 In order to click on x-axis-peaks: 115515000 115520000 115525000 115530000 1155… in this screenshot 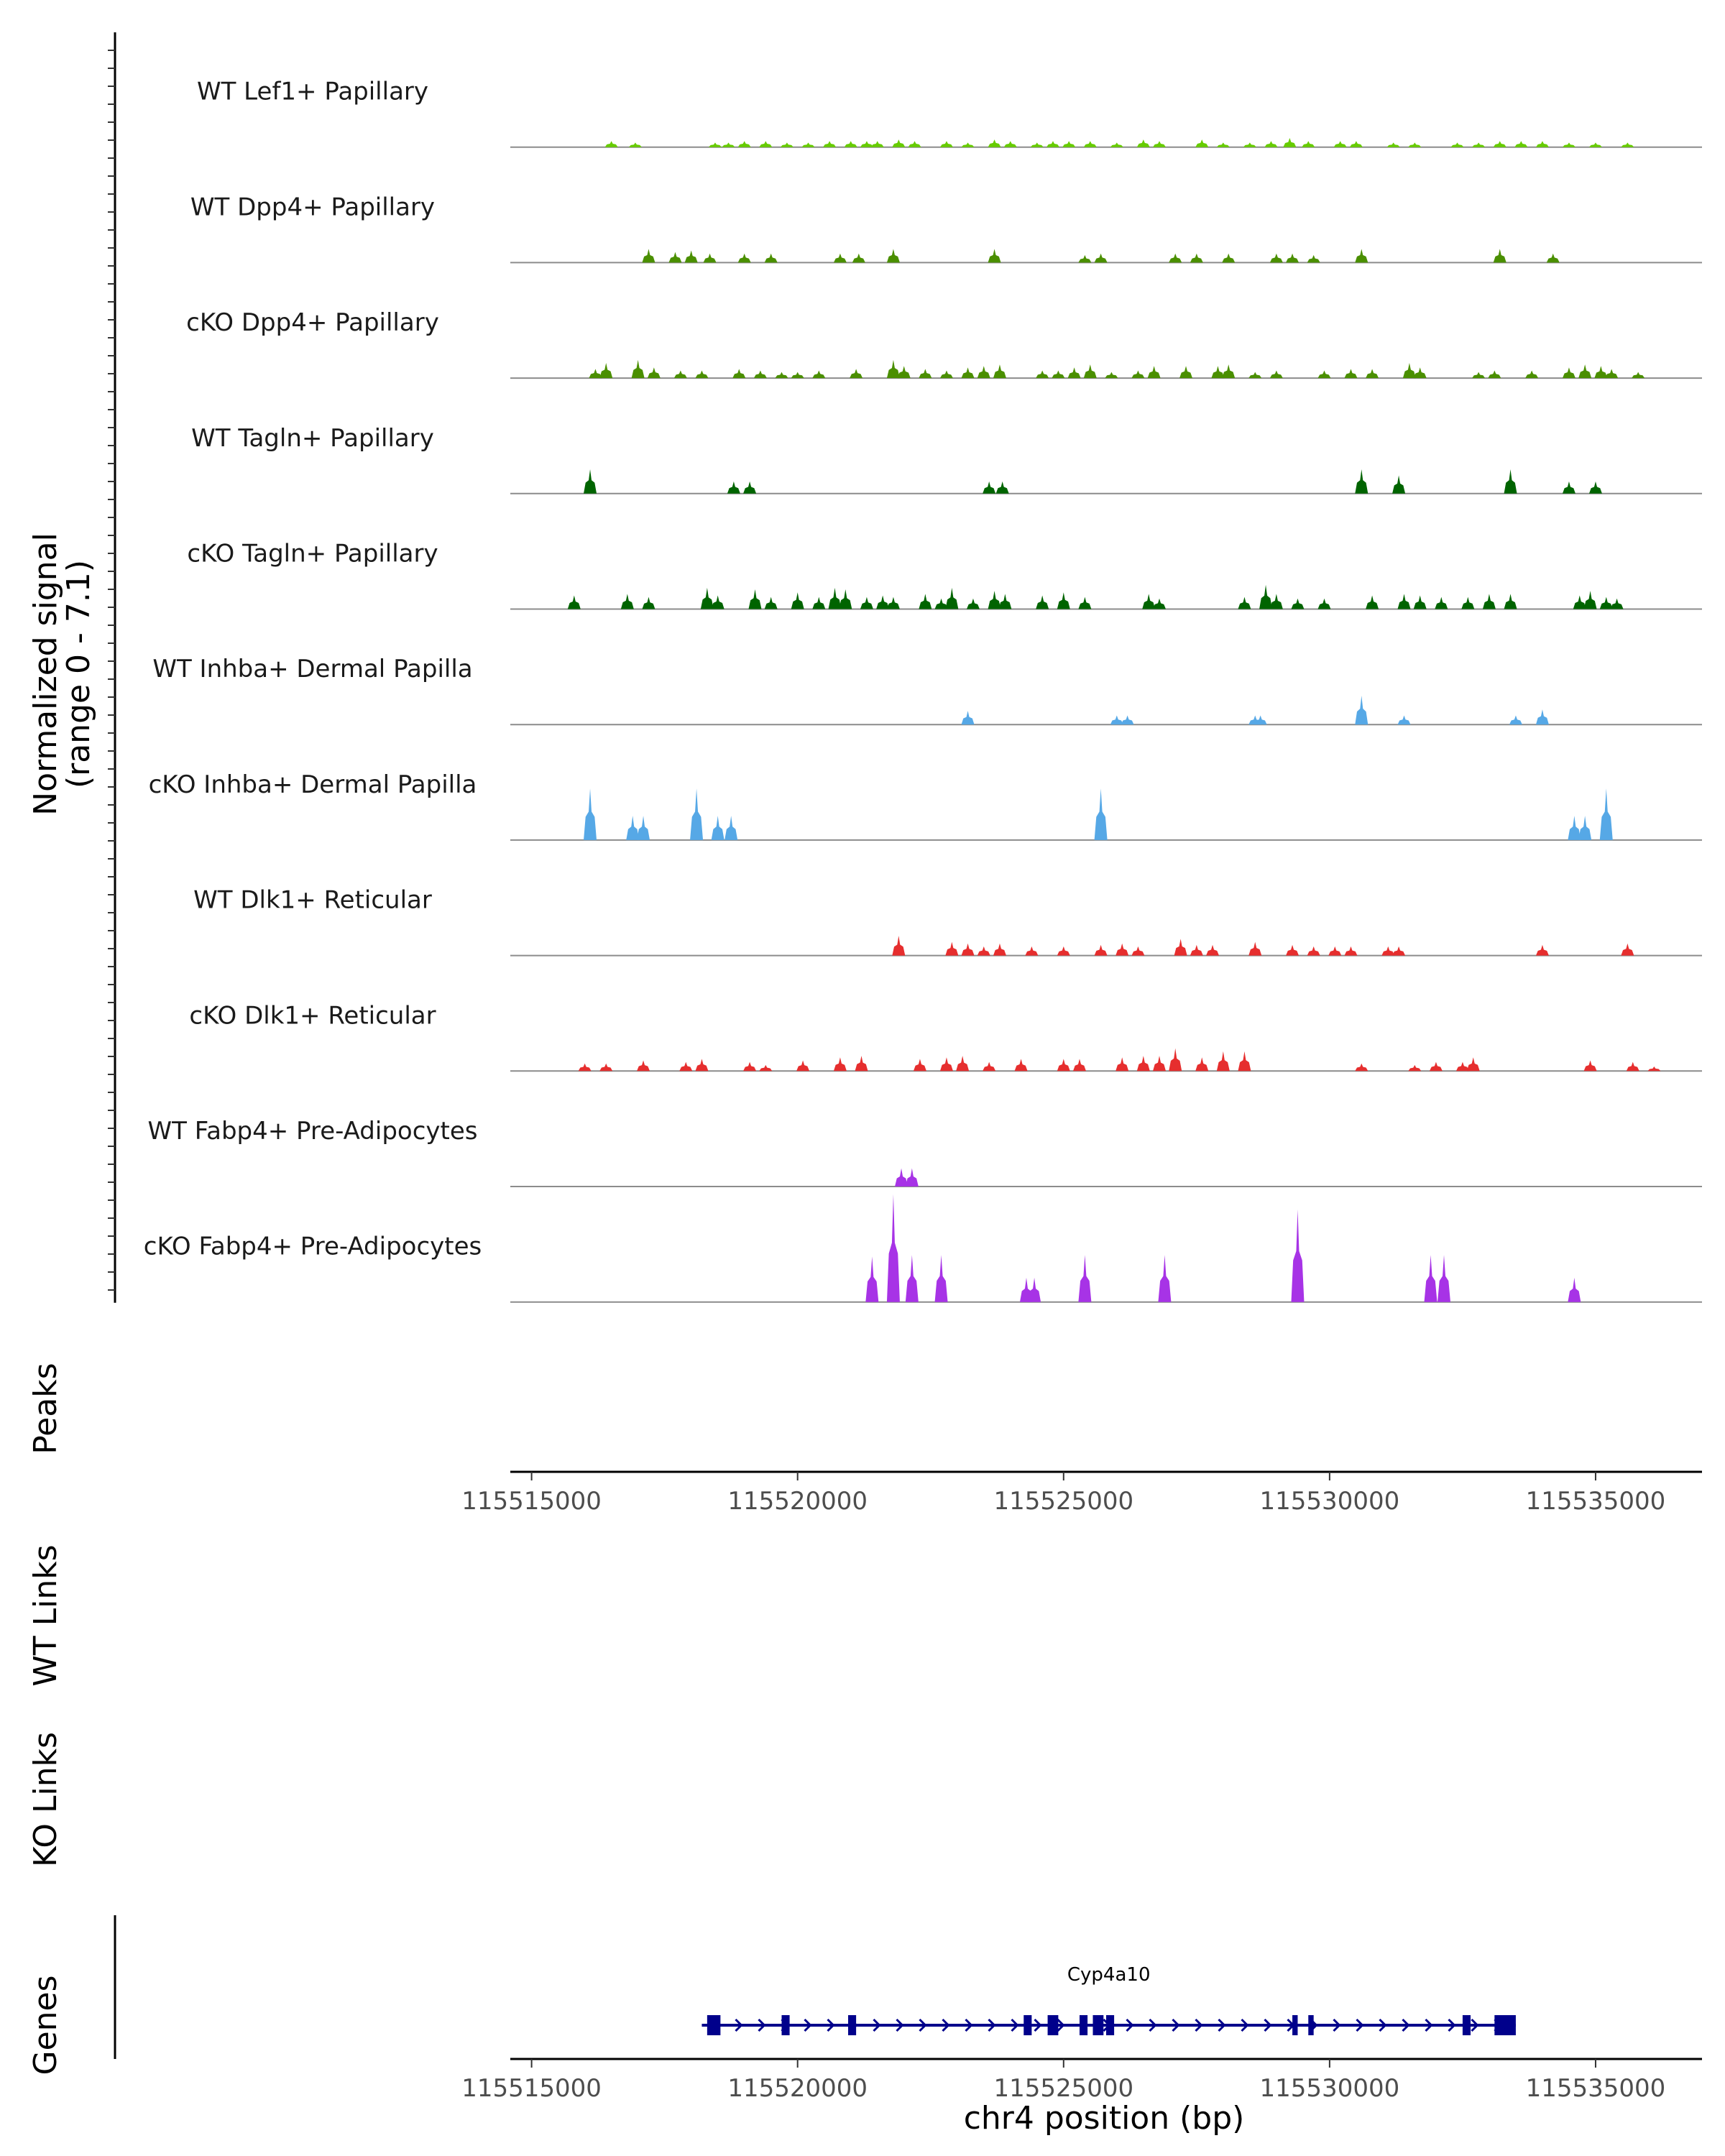, I will do `click(1081, 1493)`.